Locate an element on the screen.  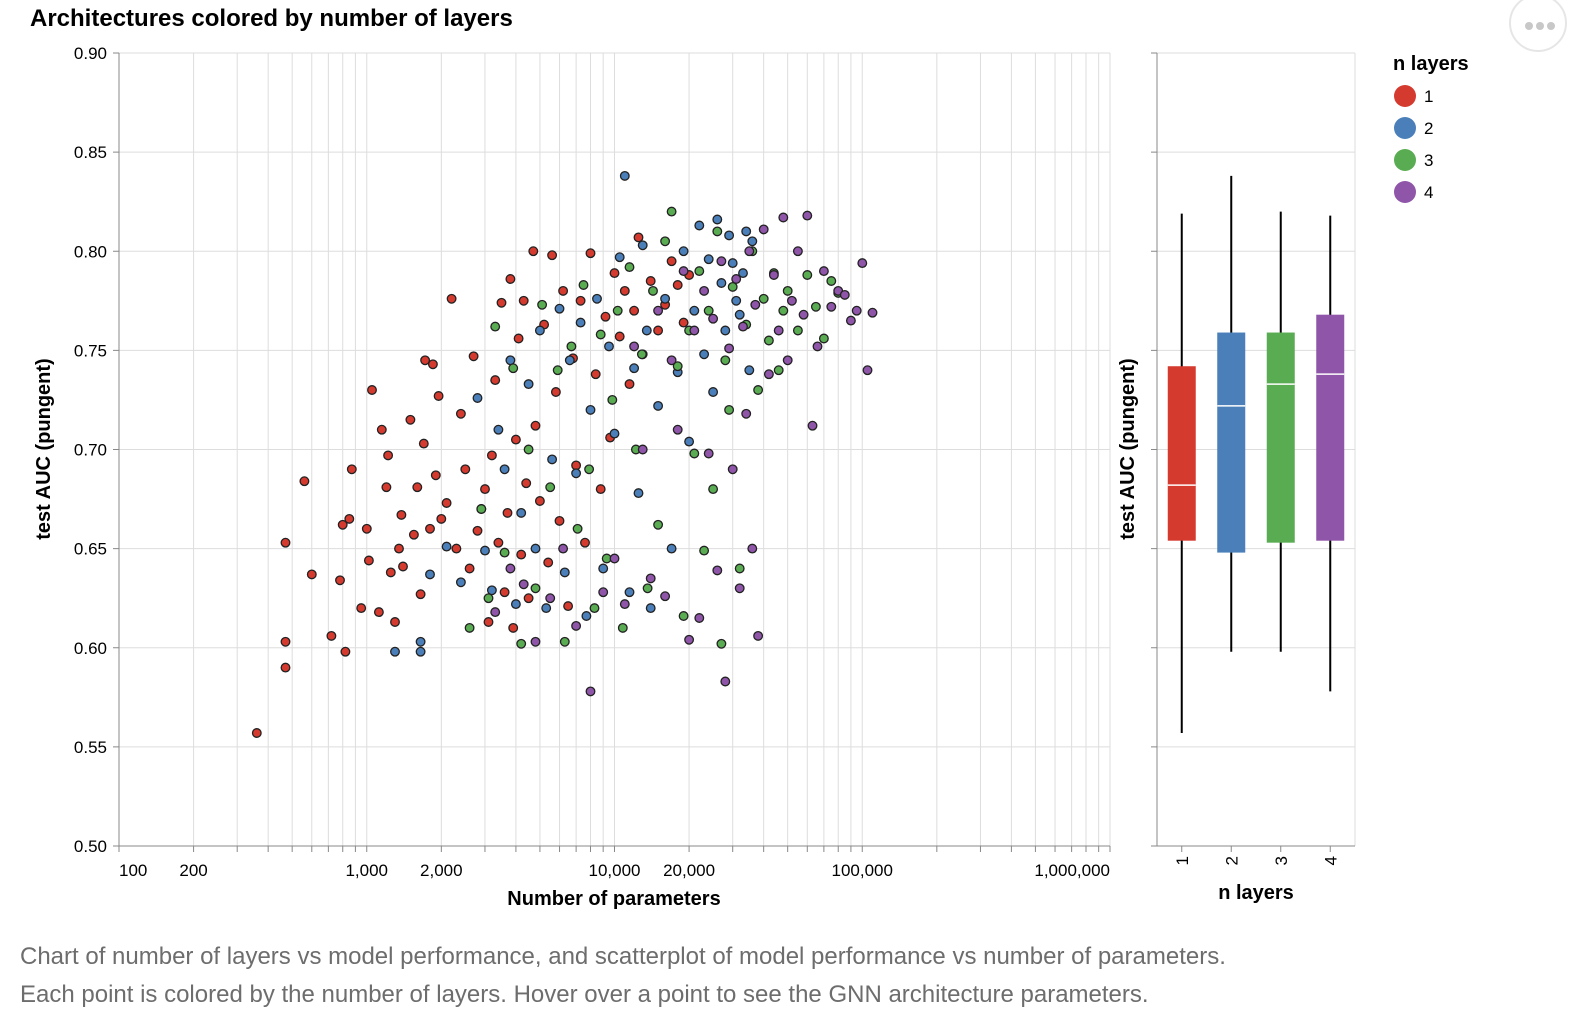
actions-menu-button is located at coordinates (1538, 26).